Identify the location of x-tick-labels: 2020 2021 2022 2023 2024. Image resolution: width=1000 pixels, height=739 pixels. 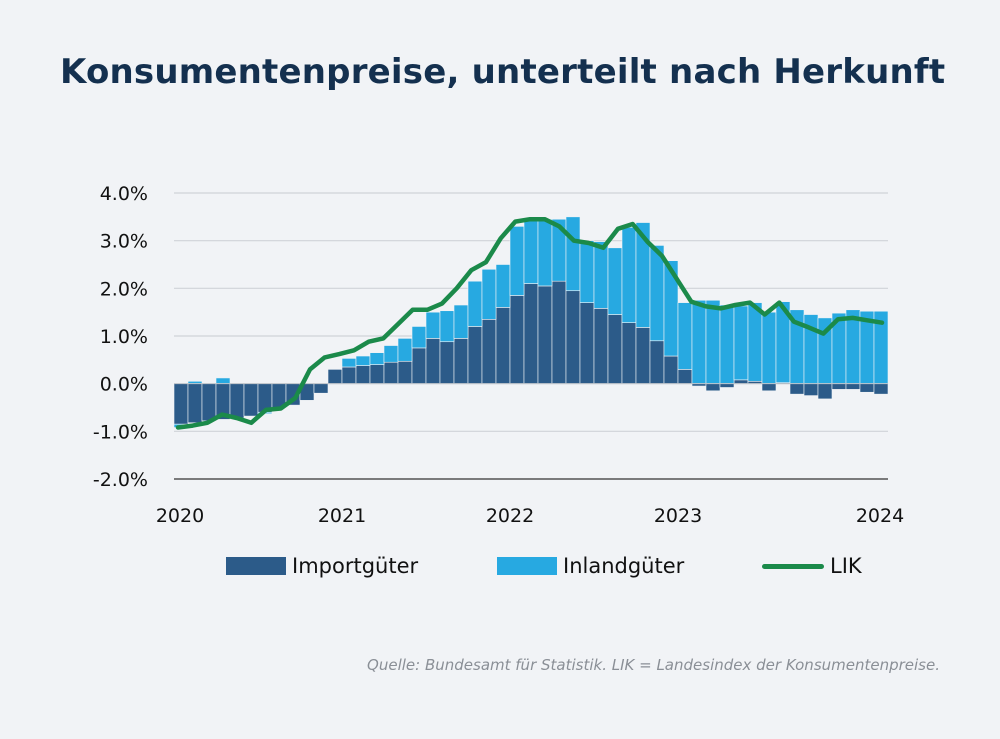
(530, 516).